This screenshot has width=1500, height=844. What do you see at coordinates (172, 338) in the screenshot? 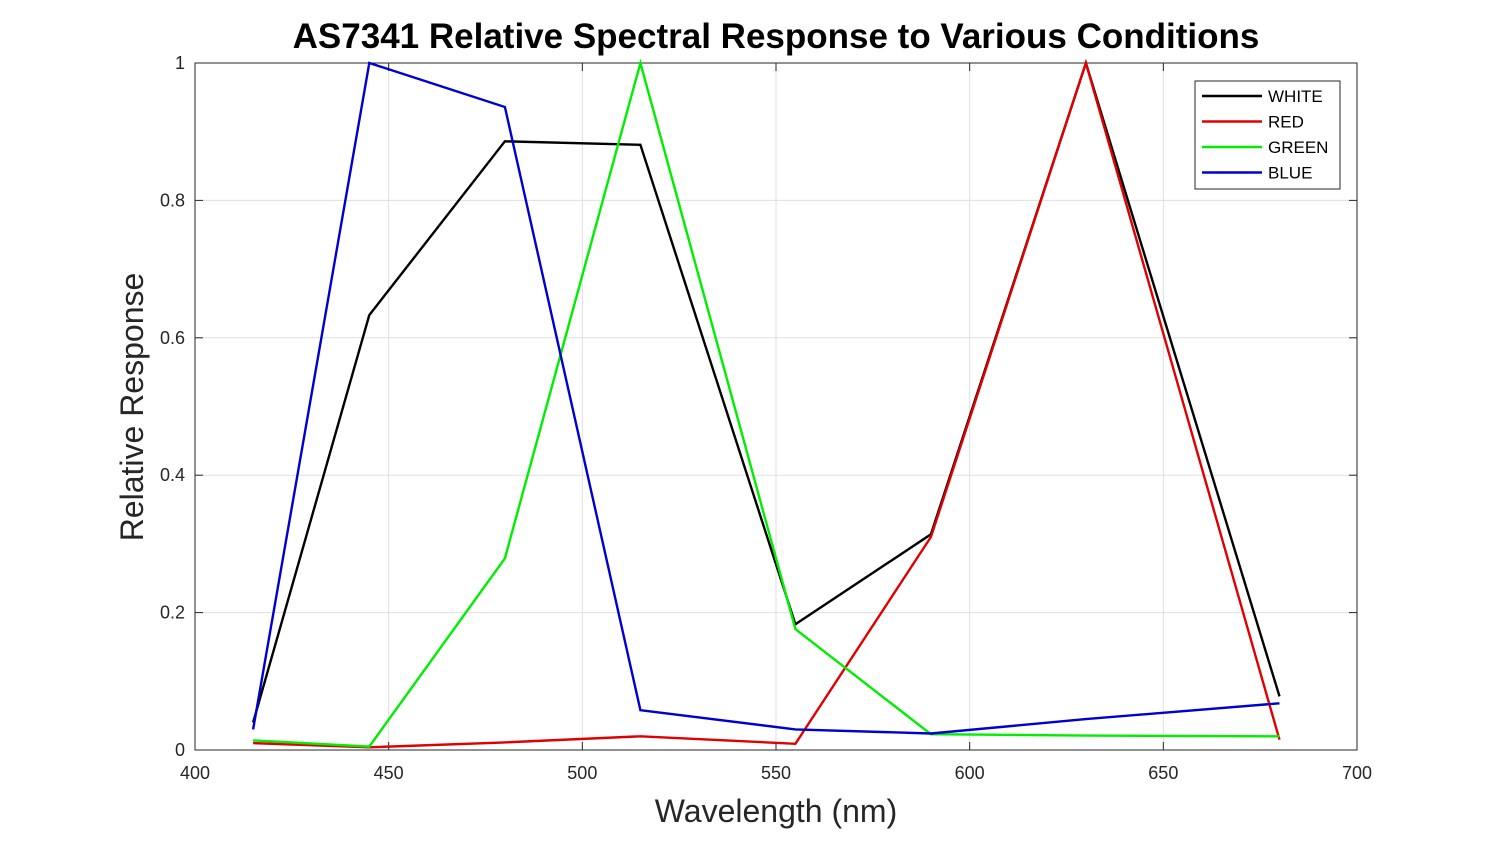
I see `y-tick-label: 0.6` at bounding box center [172, 338].